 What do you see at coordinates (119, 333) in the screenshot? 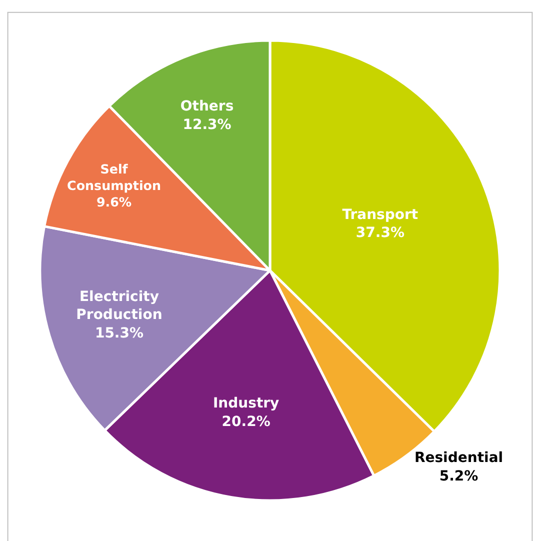
I see `data-label: 15.3%` at bounding box center [119, 333].